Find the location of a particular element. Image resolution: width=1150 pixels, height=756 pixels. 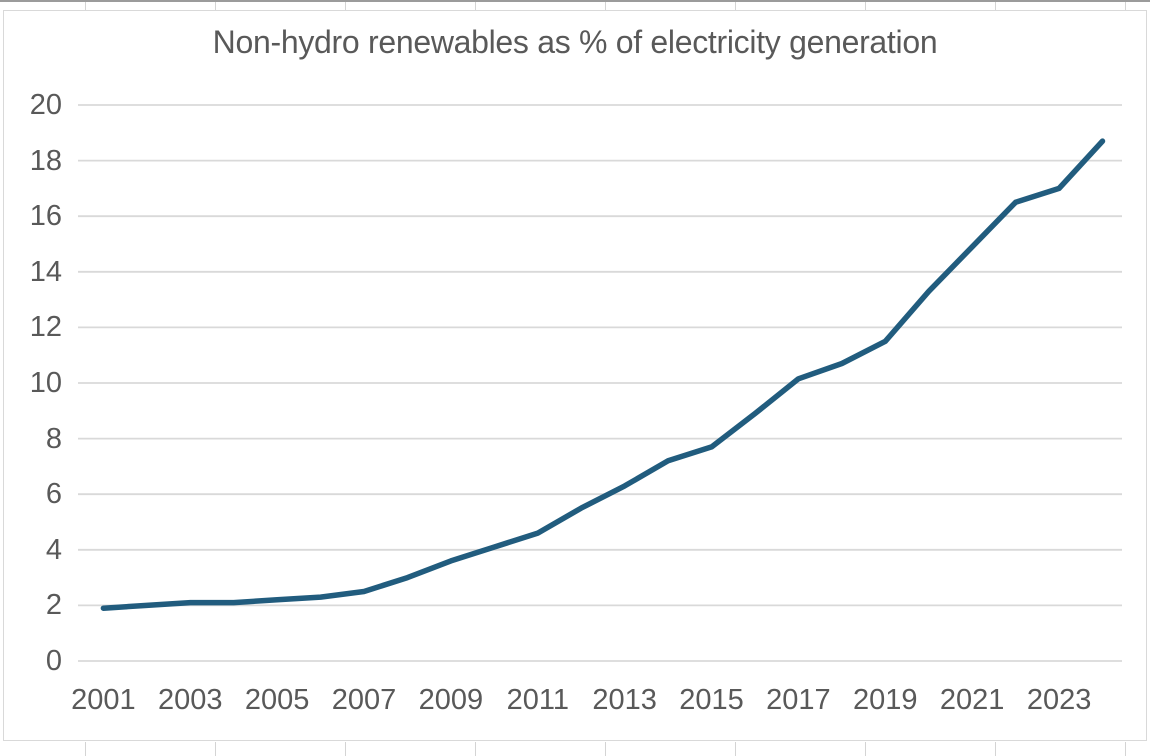

x-axis-tick-label: 2015 is located at coordinates (711, 700).